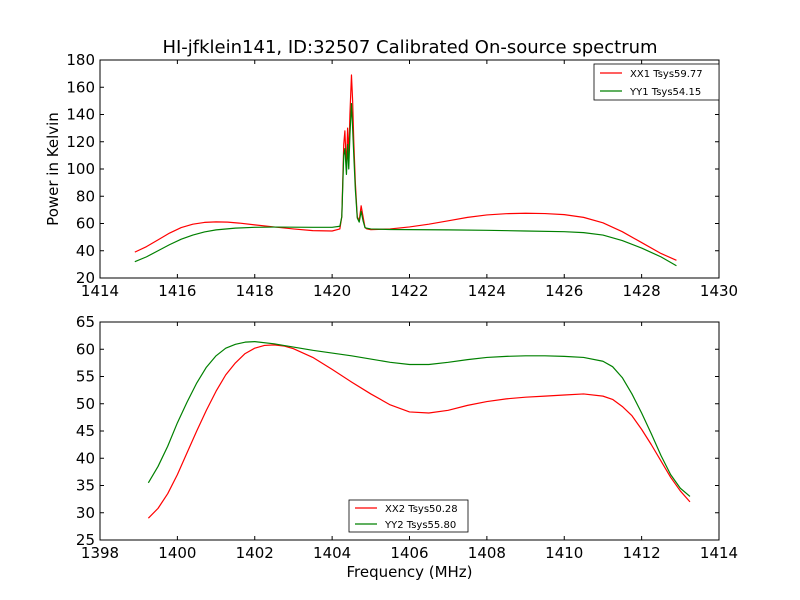 The width and height of the screenshot is (800, 600). I want to click on legend-1: XX1 Tsys59.77 YY1 Tsys54.15, so click(656, 82).